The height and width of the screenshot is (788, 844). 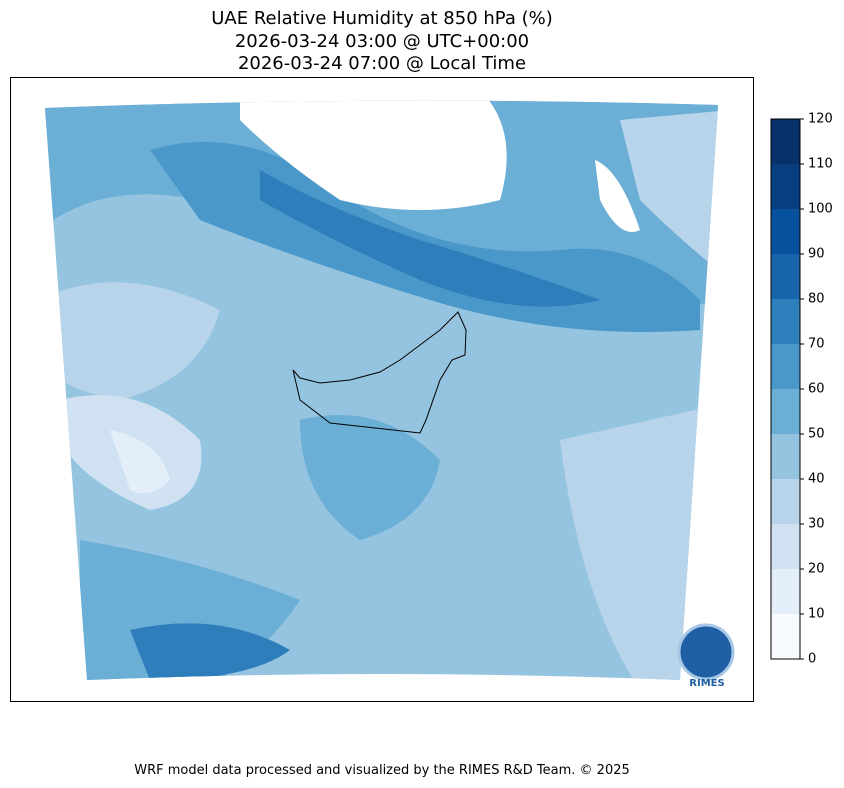 I want to click on colorbar-tick-label: 80, so click(x=816, y=299).